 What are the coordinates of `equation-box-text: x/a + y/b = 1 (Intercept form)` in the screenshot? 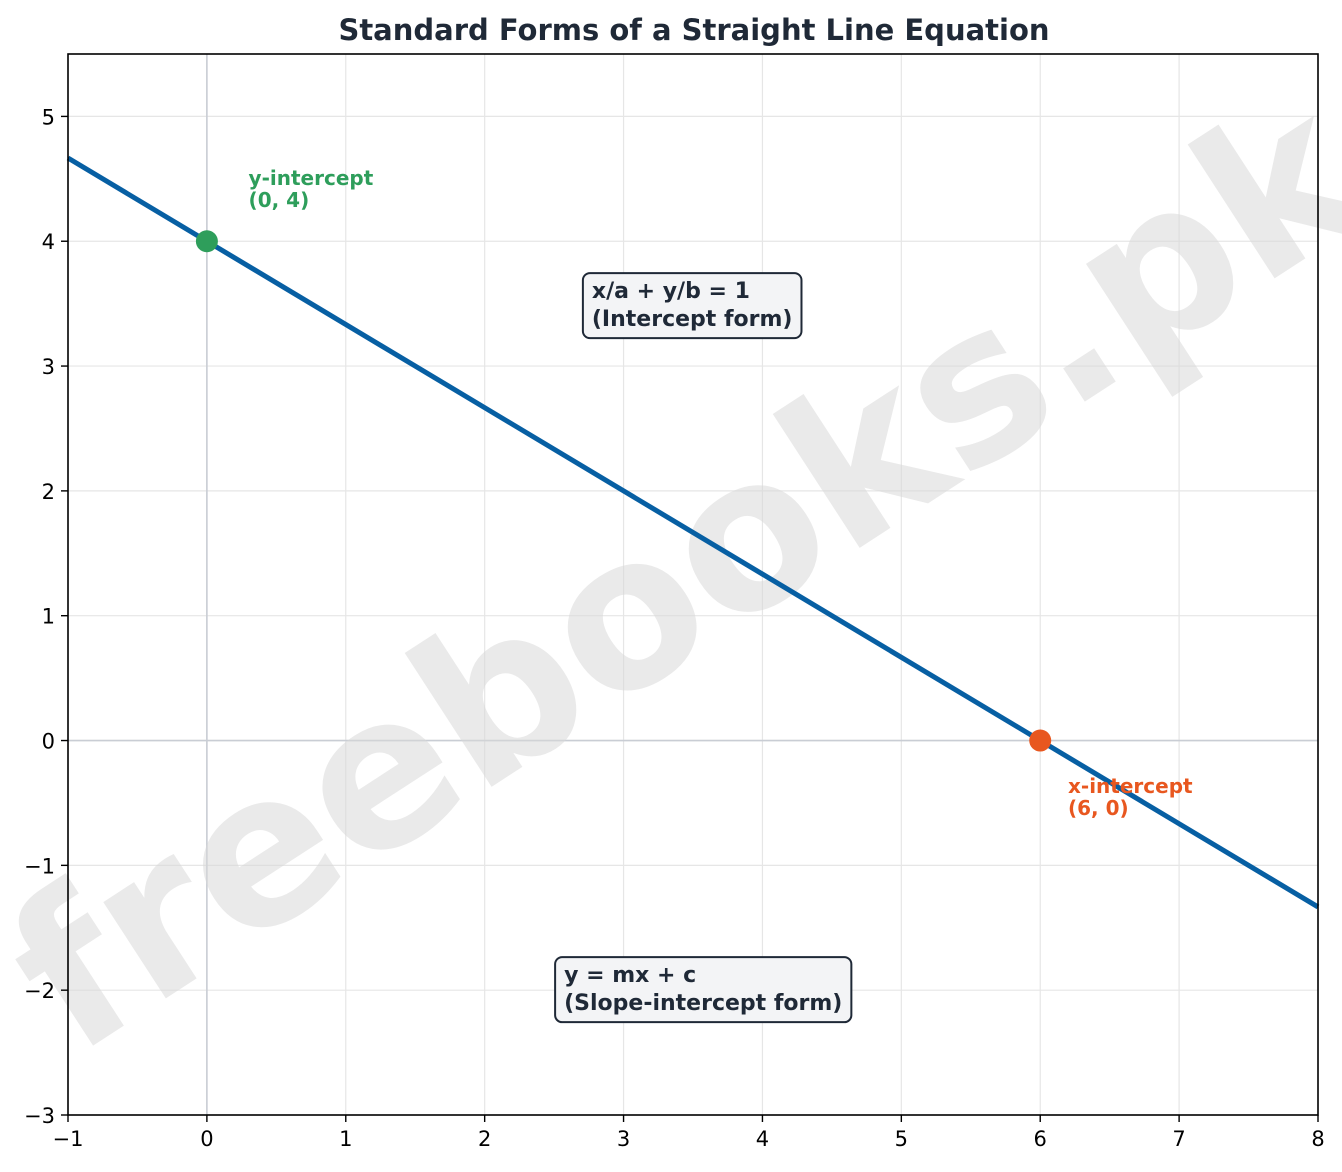 It's located at (692, 305).